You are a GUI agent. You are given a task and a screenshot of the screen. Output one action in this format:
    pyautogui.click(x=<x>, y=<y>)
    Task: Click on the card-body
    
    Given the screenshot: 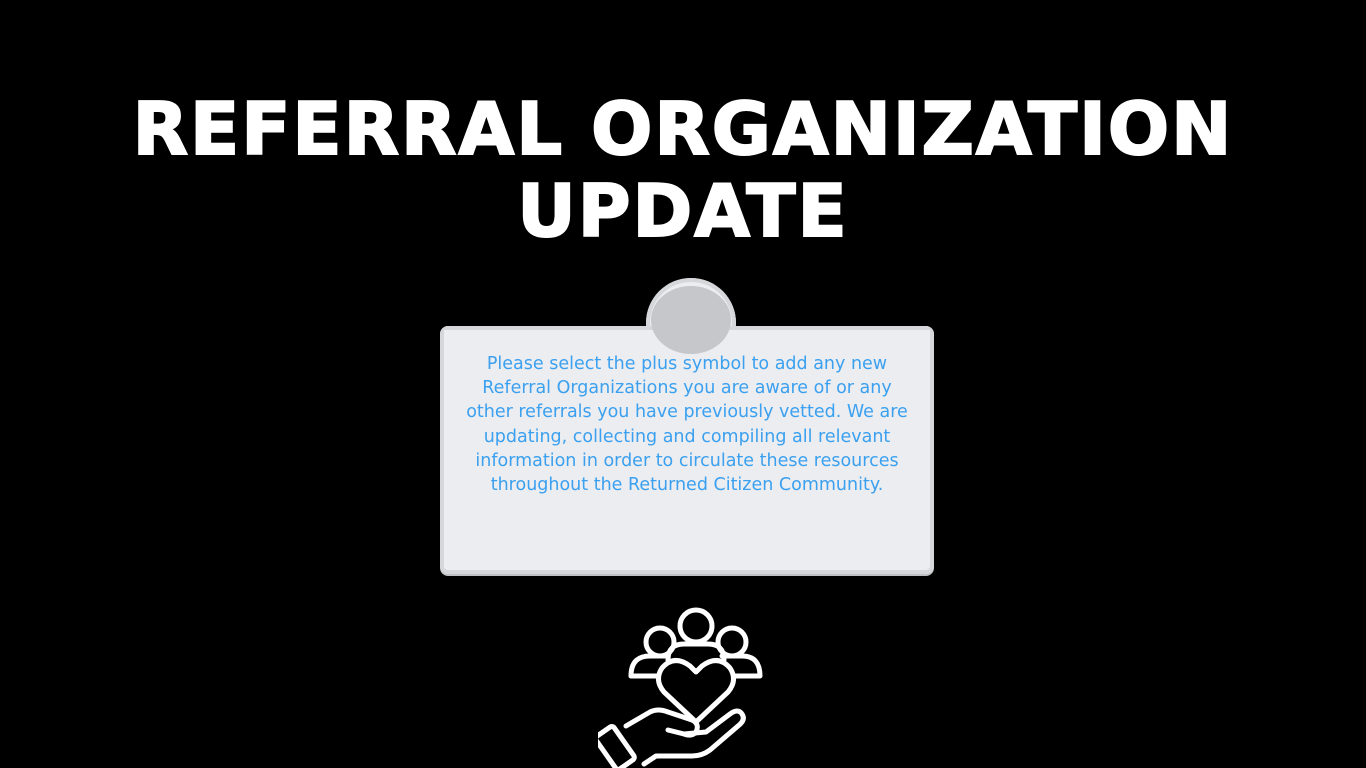 What is the action you would take?
    pyautogui.click(x=687, y=450)
    